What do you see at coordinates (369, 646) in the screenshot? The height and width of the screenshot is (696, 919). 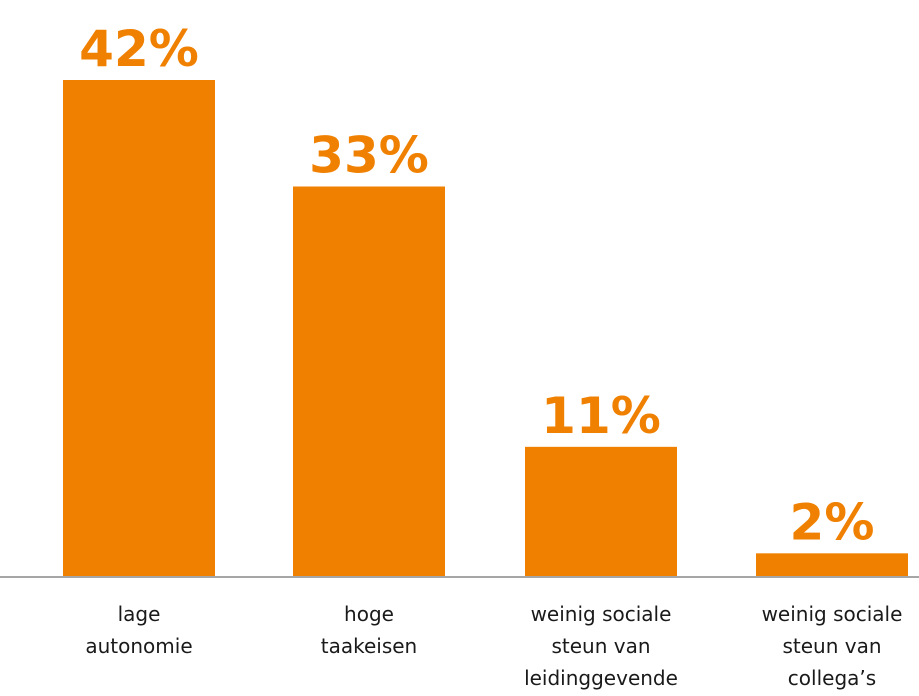 I see `category-label-line: taakeisen` at bounding box center [369, 646].